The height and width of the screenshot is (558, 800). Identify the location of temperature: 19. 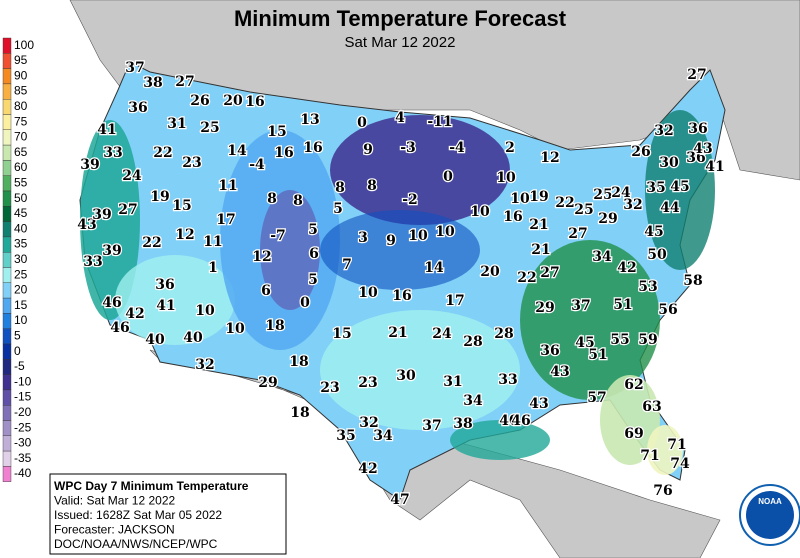
(538, 197).